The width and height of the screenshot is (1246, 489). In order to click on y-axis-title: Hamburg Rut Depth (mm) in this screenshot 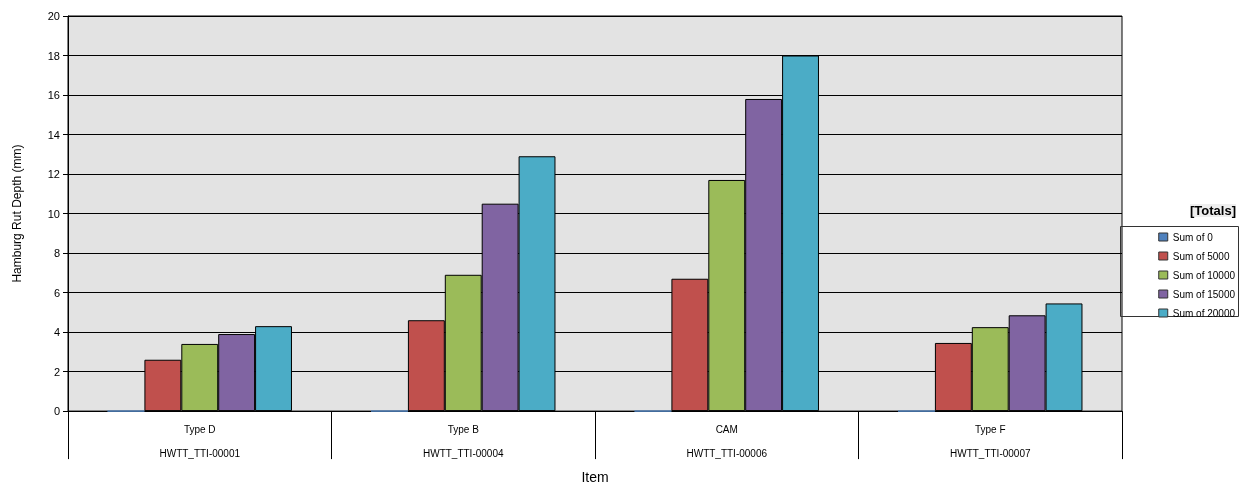, I will do `click(17, 213)`.